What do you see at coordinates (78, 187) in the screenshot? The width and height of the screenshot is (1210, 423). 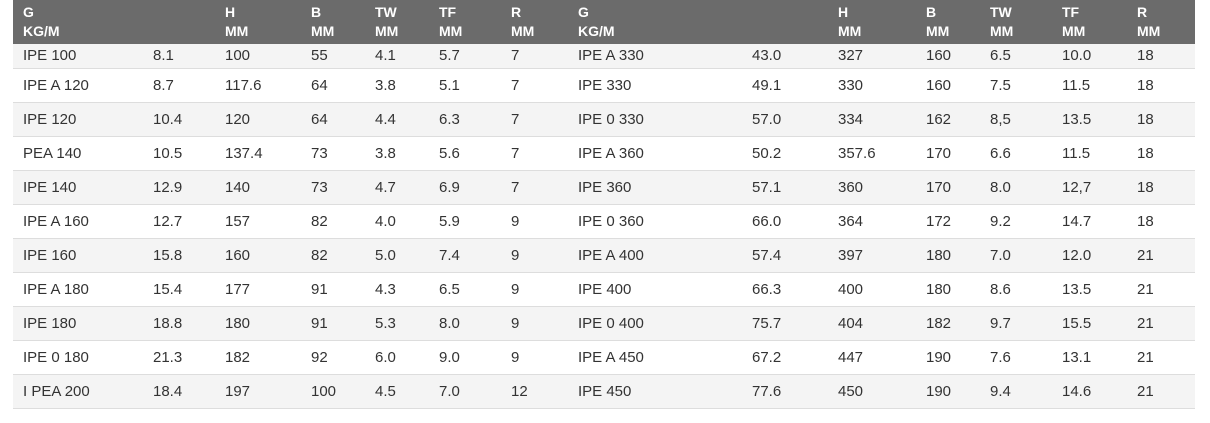 I see `table-cell: IPE 140` at bounding box center [78, 187].